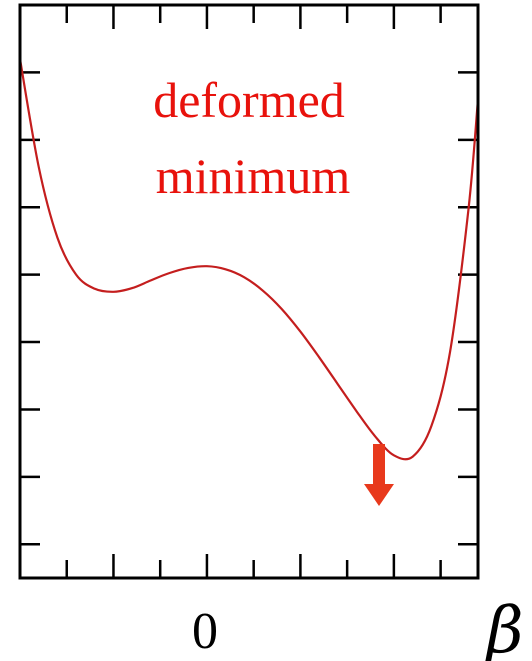 This screenshot has height=661, width=532. What do you see at coordinates (249, 100) in the screenshot?
I see `annotation-line-1: deformed` at bounding box center [249, 100].